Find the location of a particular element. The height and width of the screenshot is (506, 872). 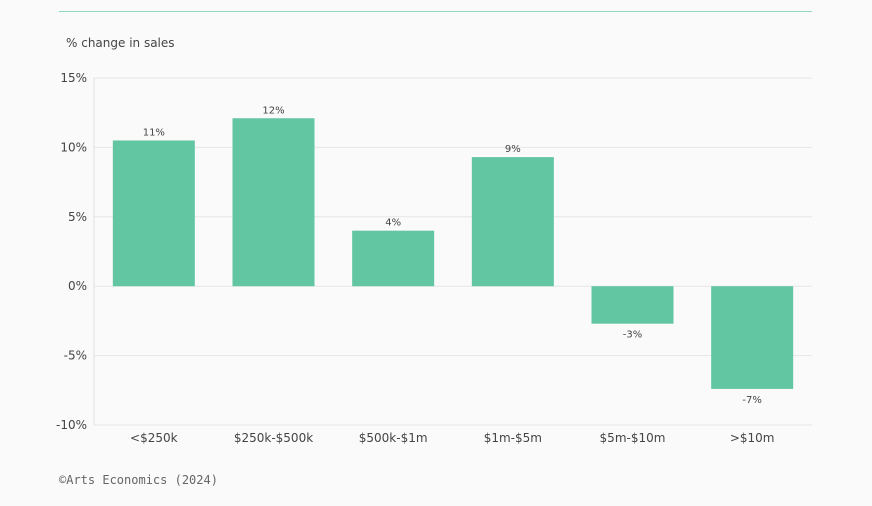

x-tick-label: <$250k is located at coordinates (154, 438).